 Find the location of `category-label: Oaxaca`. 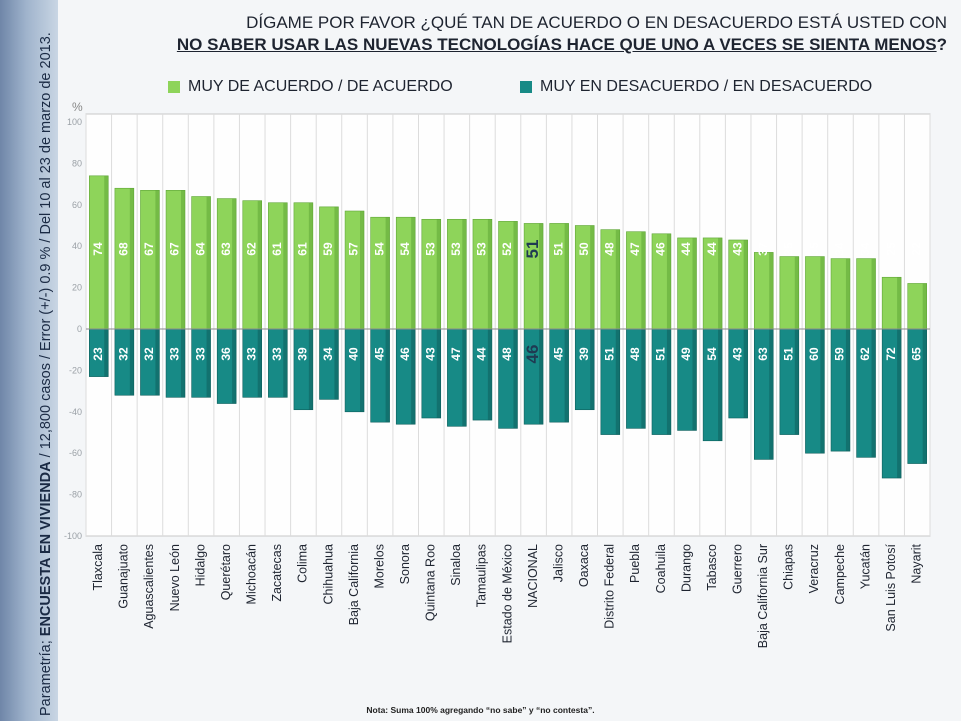

category-label: Oaxaca is located at coordinates (584, 565).